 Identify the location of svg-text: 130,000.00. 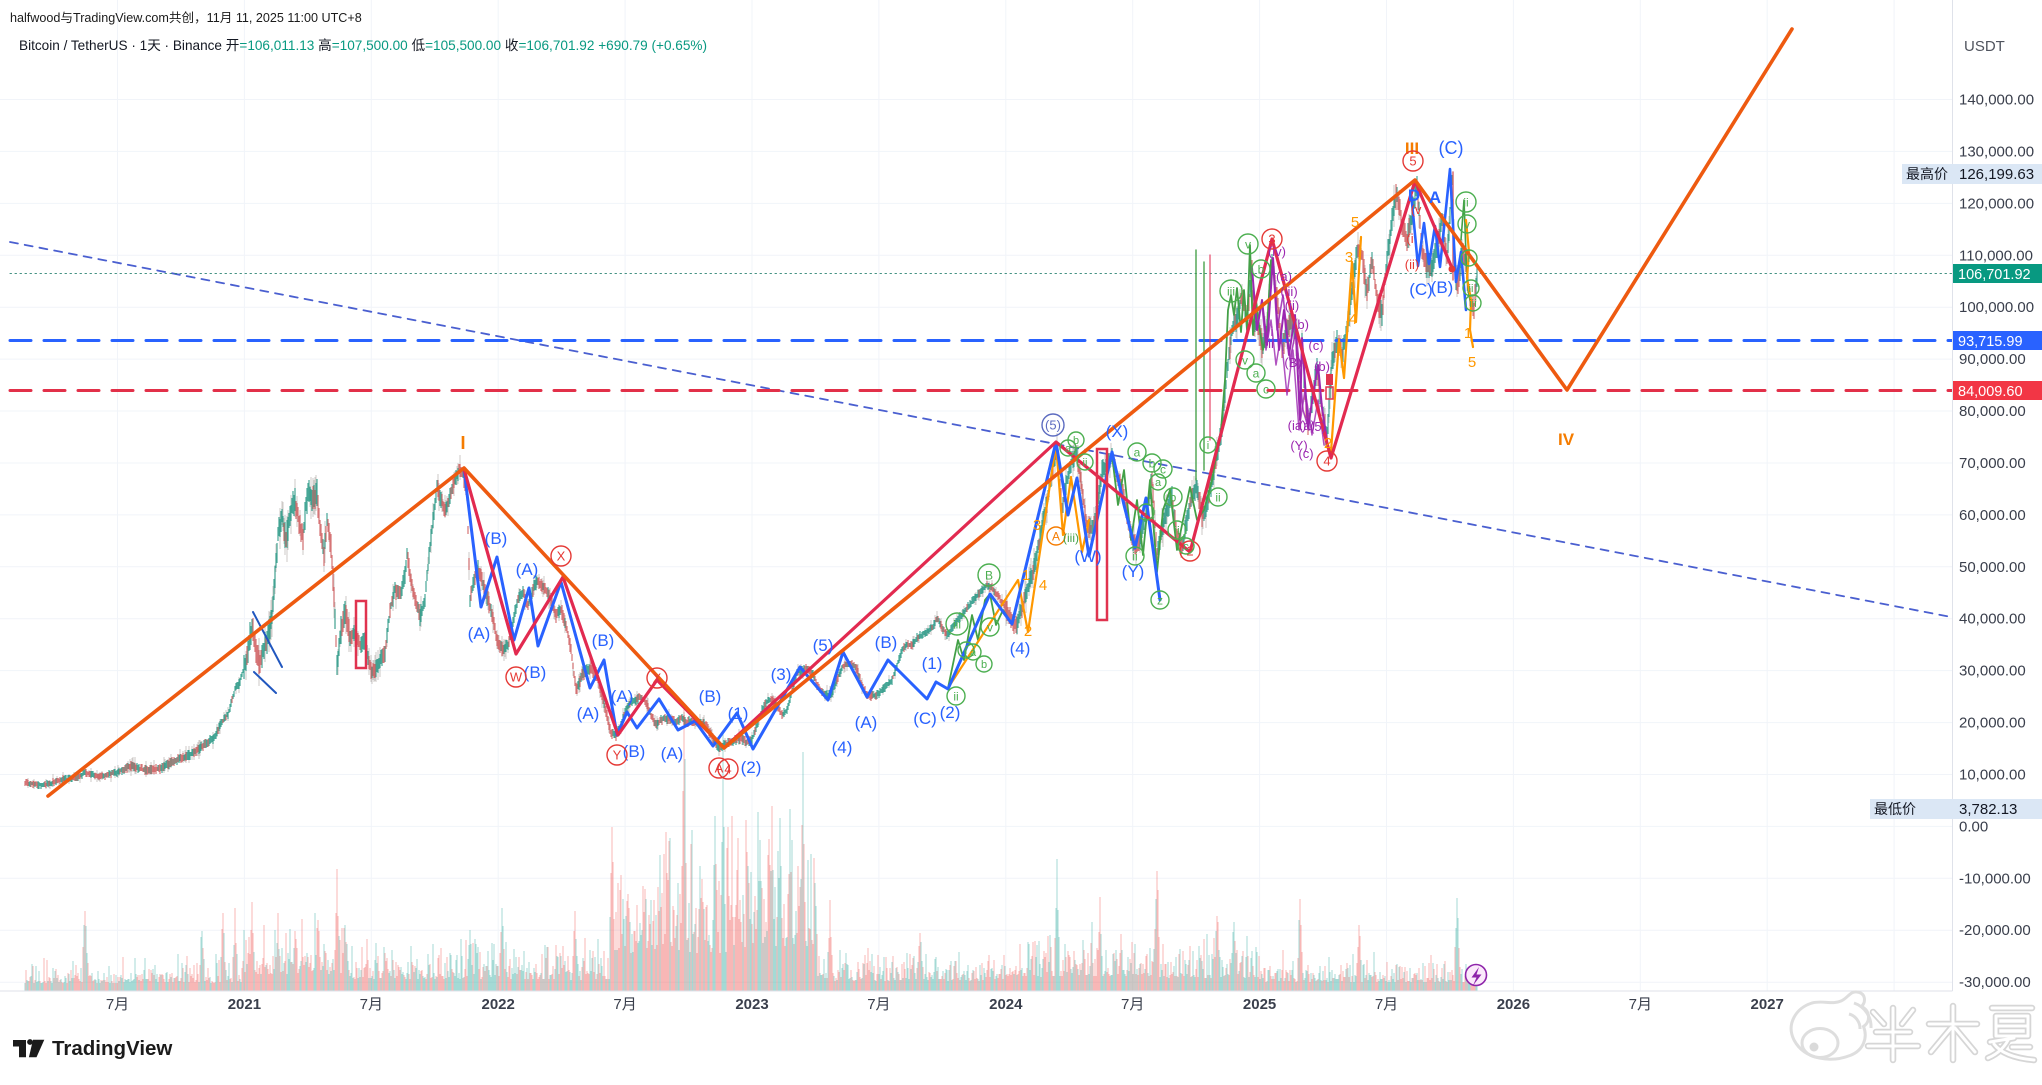
(1996, 151).